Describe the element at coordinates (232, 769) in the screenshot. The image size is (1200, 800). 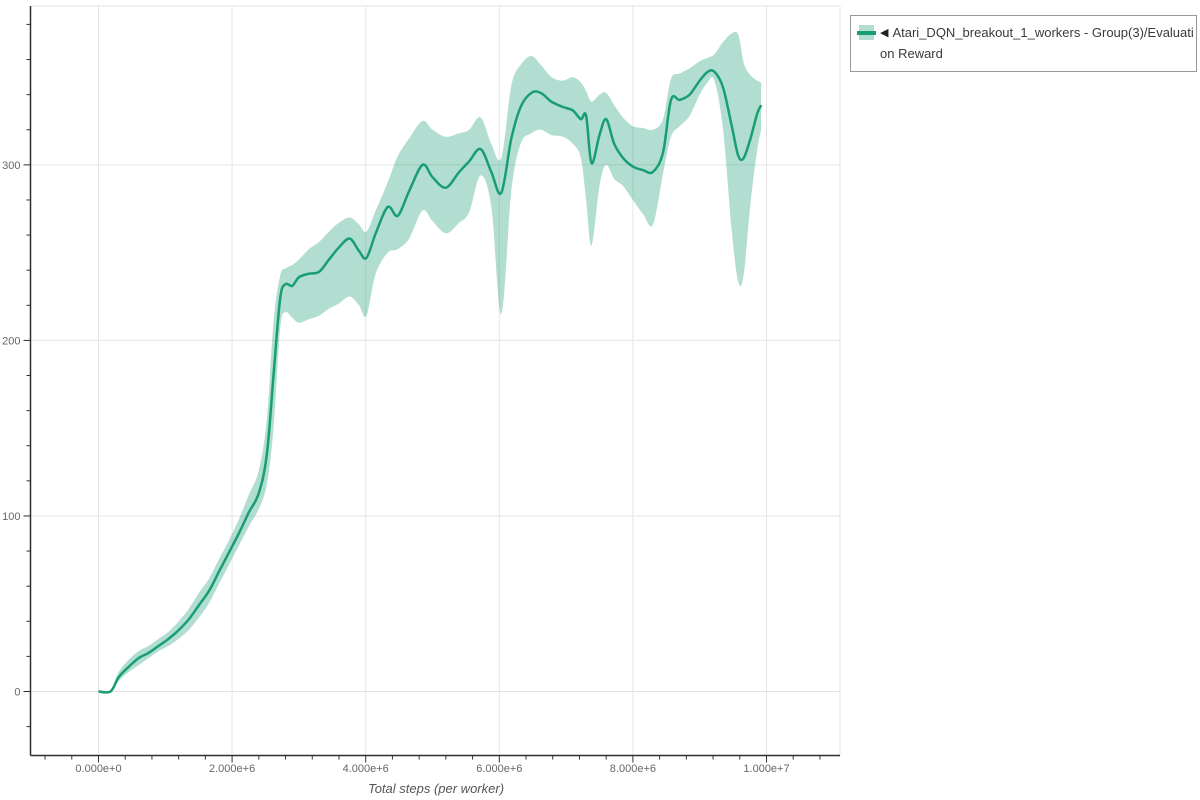
I see `x-tick-label: 2.000e+6` at that location.